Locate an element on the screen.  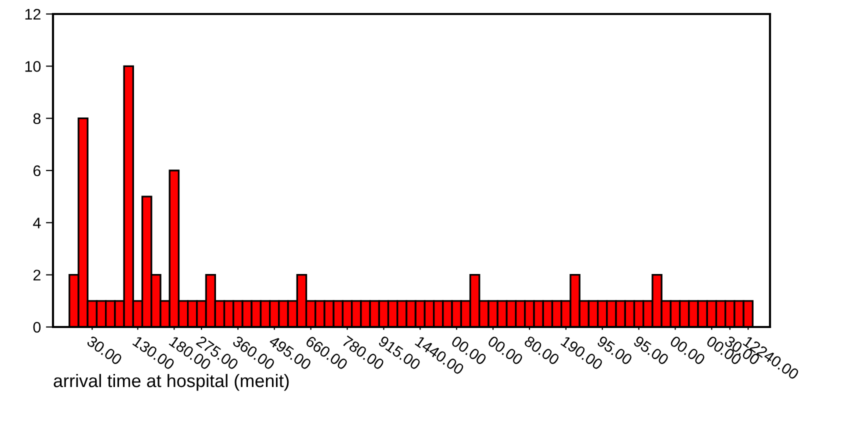
x-axis-title: arrival time at hospital (menit) is located at coordinates (171, 382).